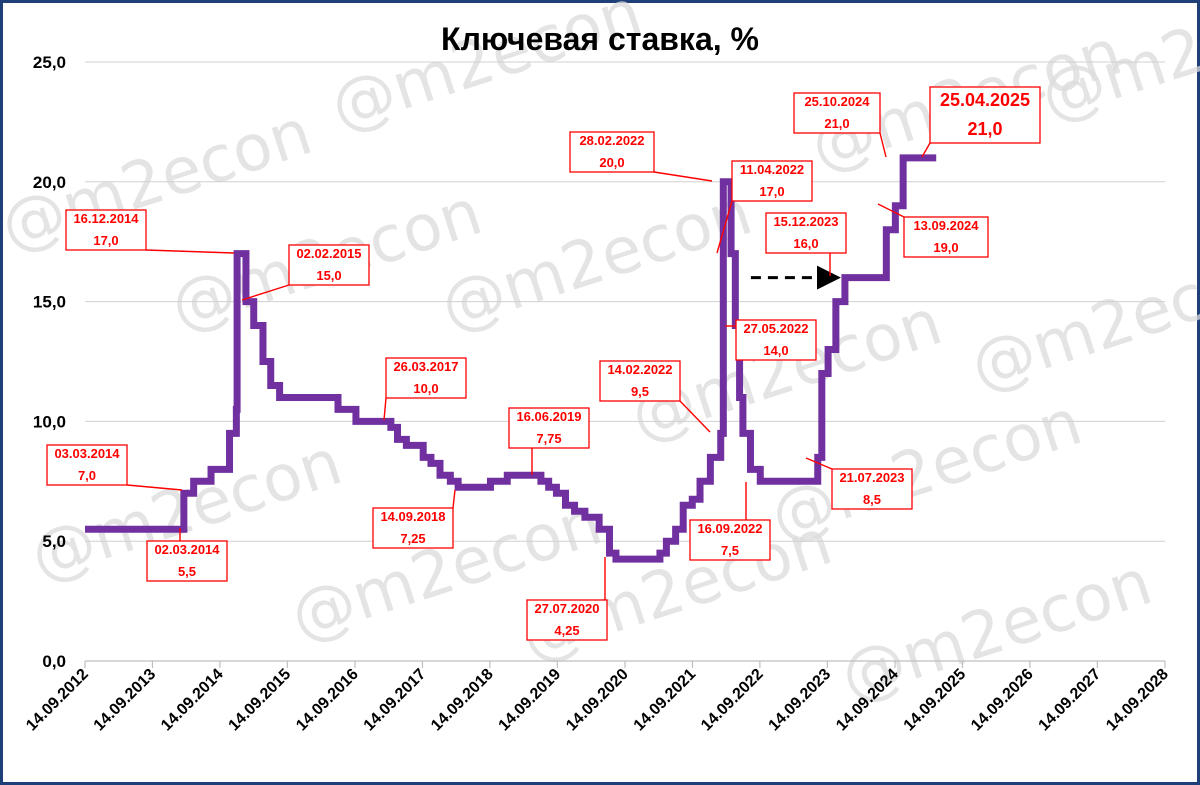  I want to click on annotation-callout: 14.02.2022 9,5, so click(655, 396).